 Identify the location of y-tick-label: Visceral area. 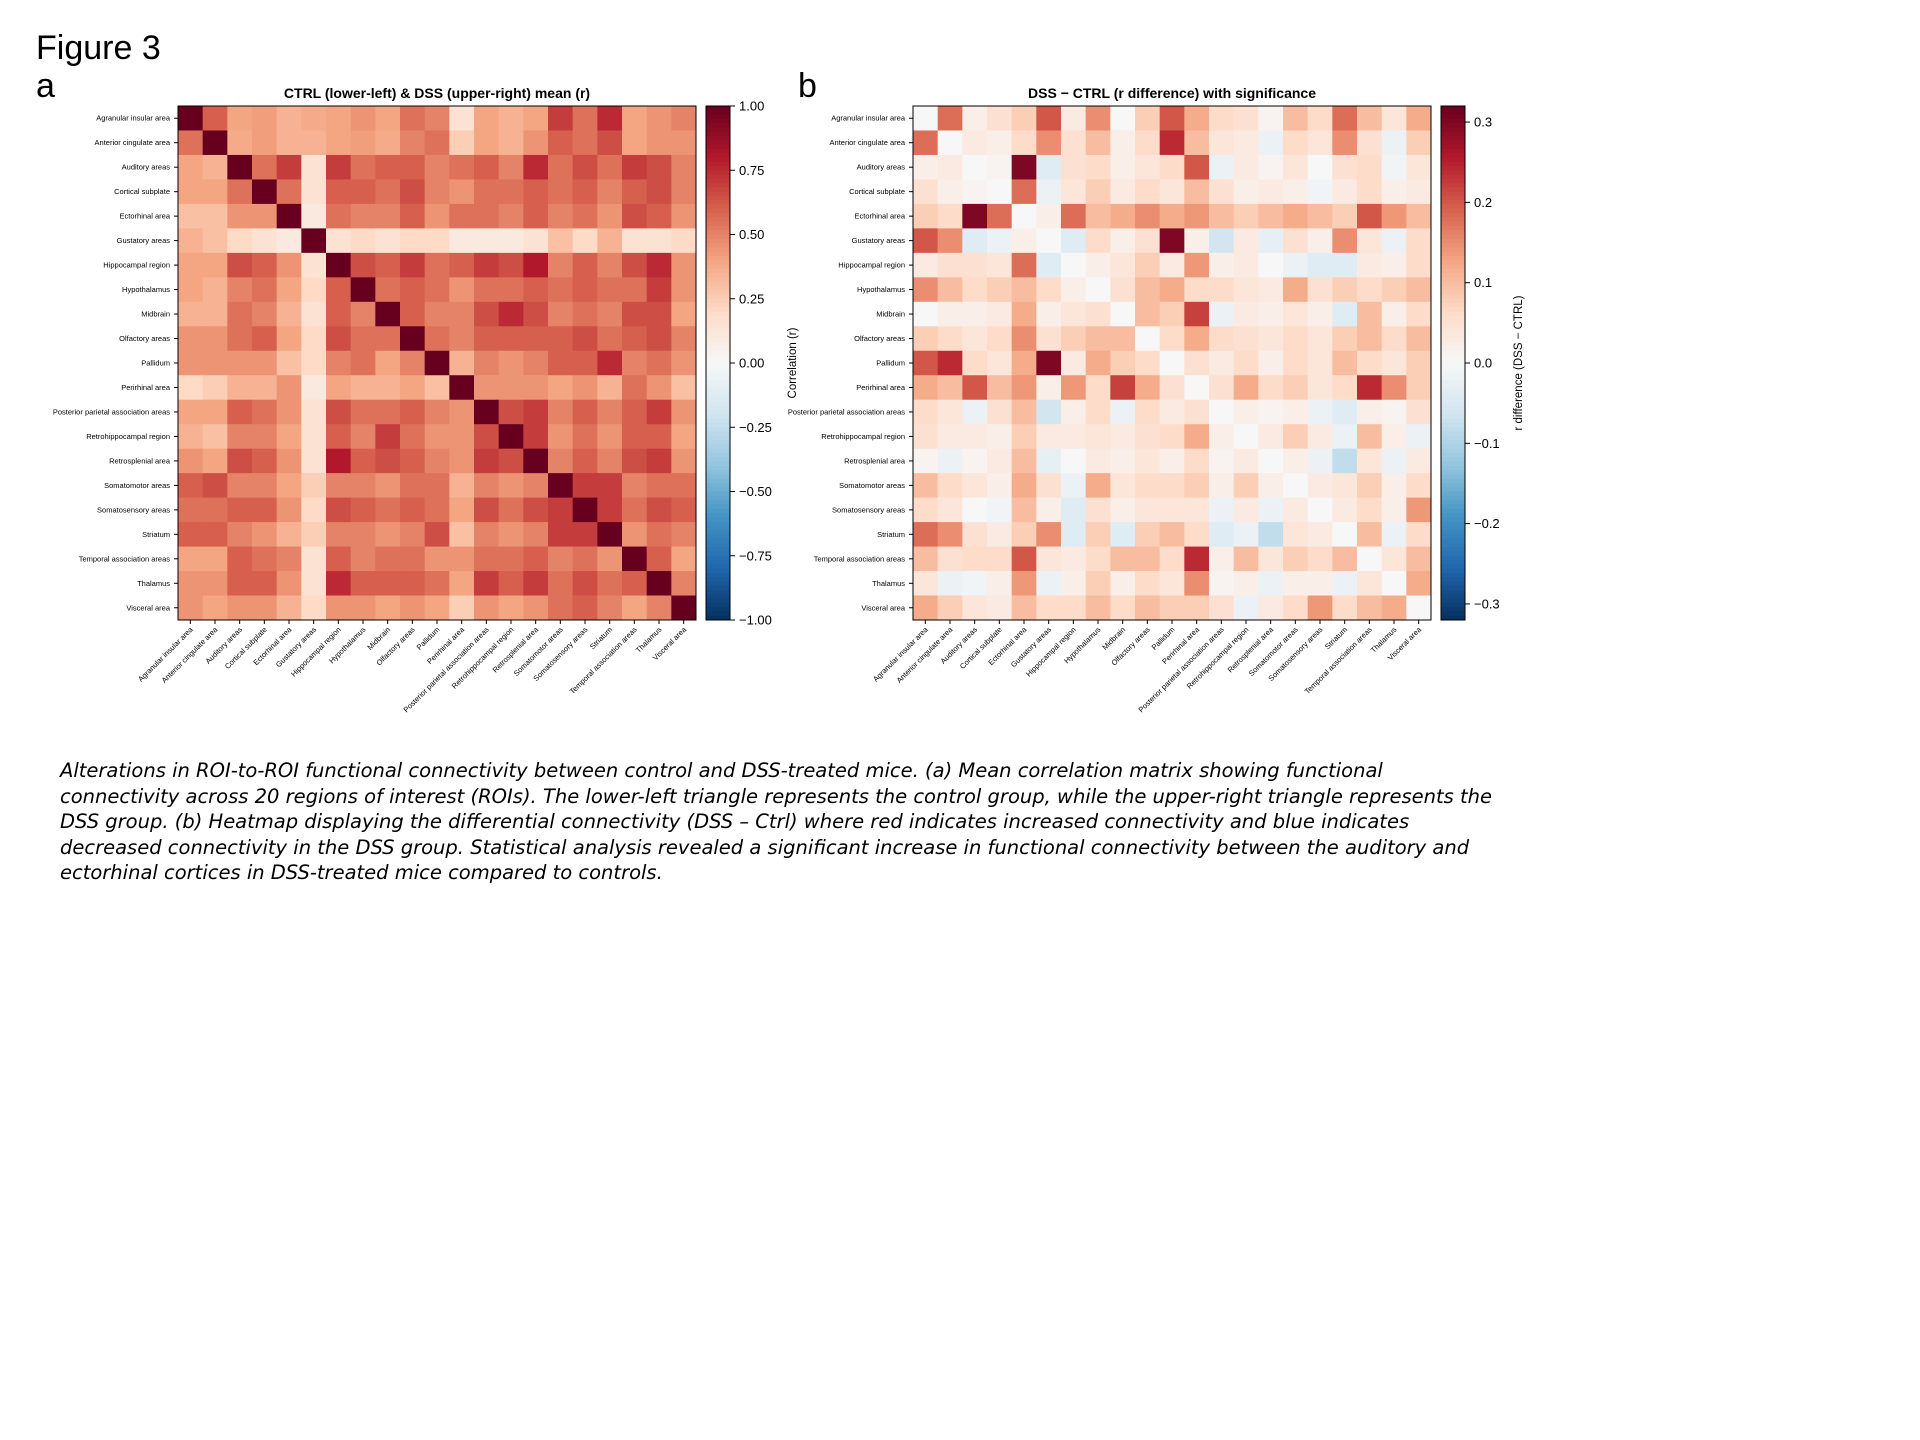
(148, 607).